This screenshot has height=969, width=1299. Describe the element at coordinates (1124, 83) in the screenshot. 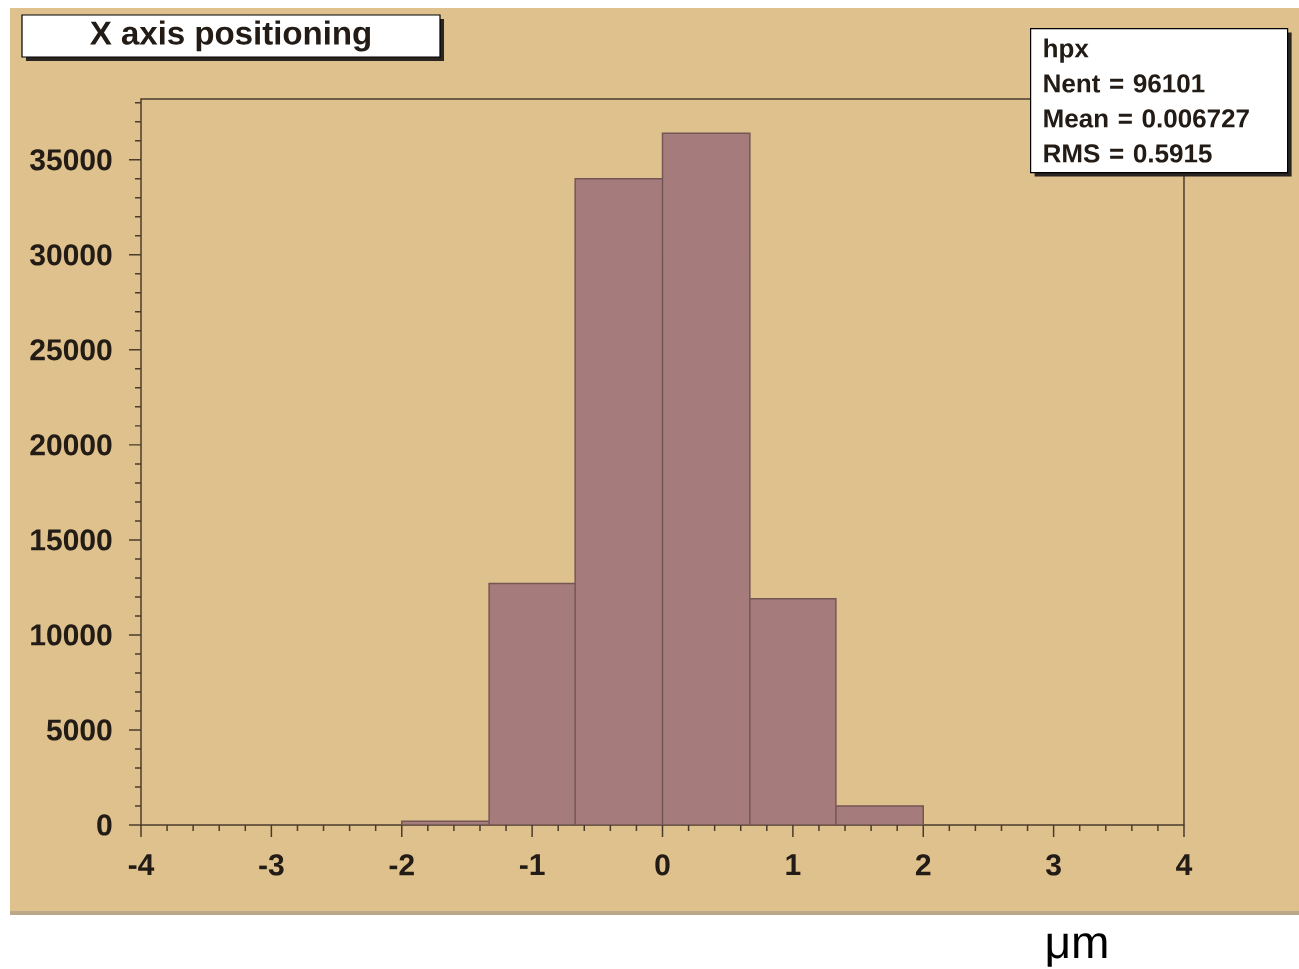

I see `text: Nent = 96101` at that location.